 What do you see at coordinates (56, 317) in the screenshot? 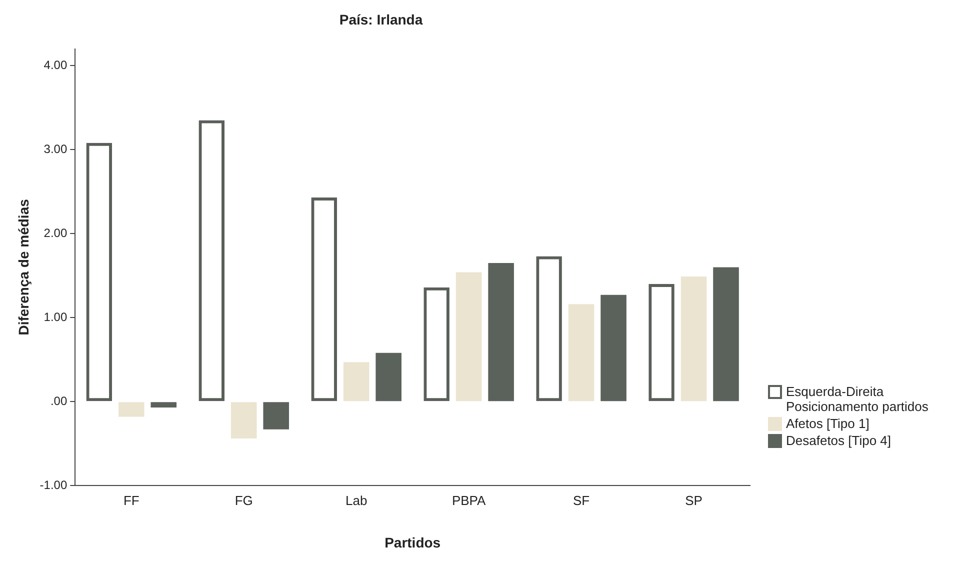
I see `y-tick-label: 1.00` at bounding box center [56, 317].